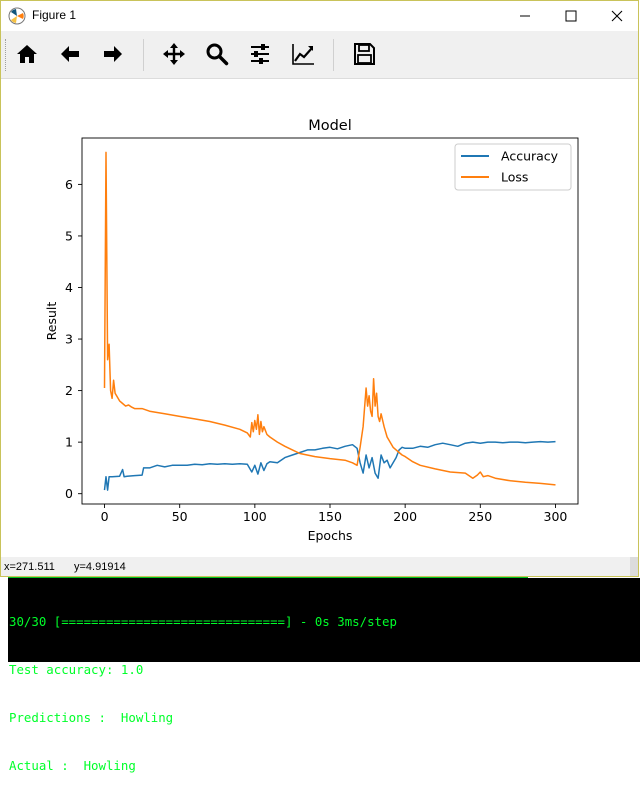  I want to click on y-tick-label: 6, so click(69, 184).